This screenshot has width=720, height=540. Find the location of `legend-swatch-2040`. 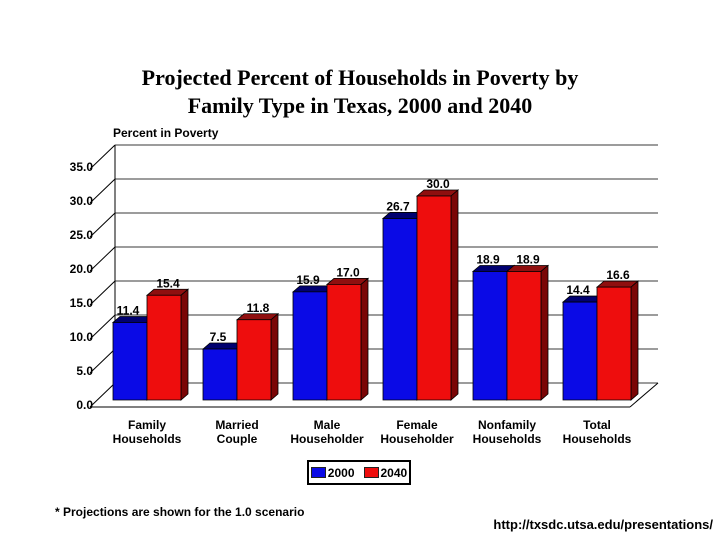

legend-swatch-2040 is located at coordinates (371, 472).